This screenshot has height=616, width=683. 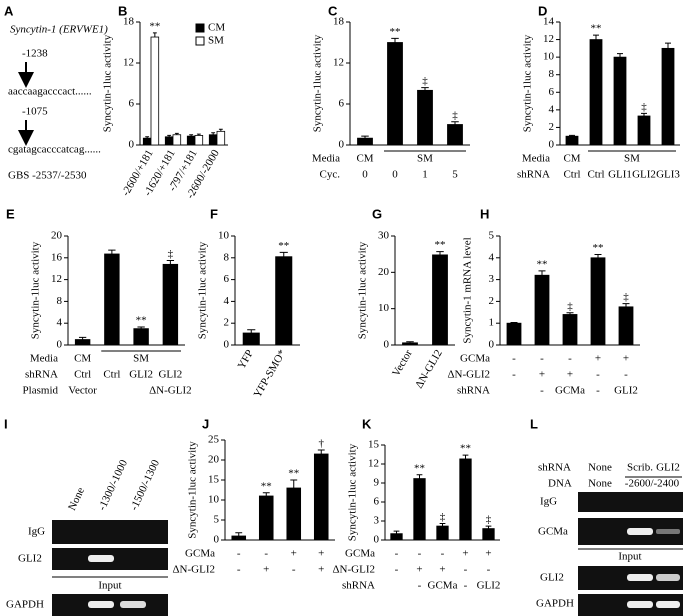 I want to click on y-tick-label: 16, so click(x=57, y=257).